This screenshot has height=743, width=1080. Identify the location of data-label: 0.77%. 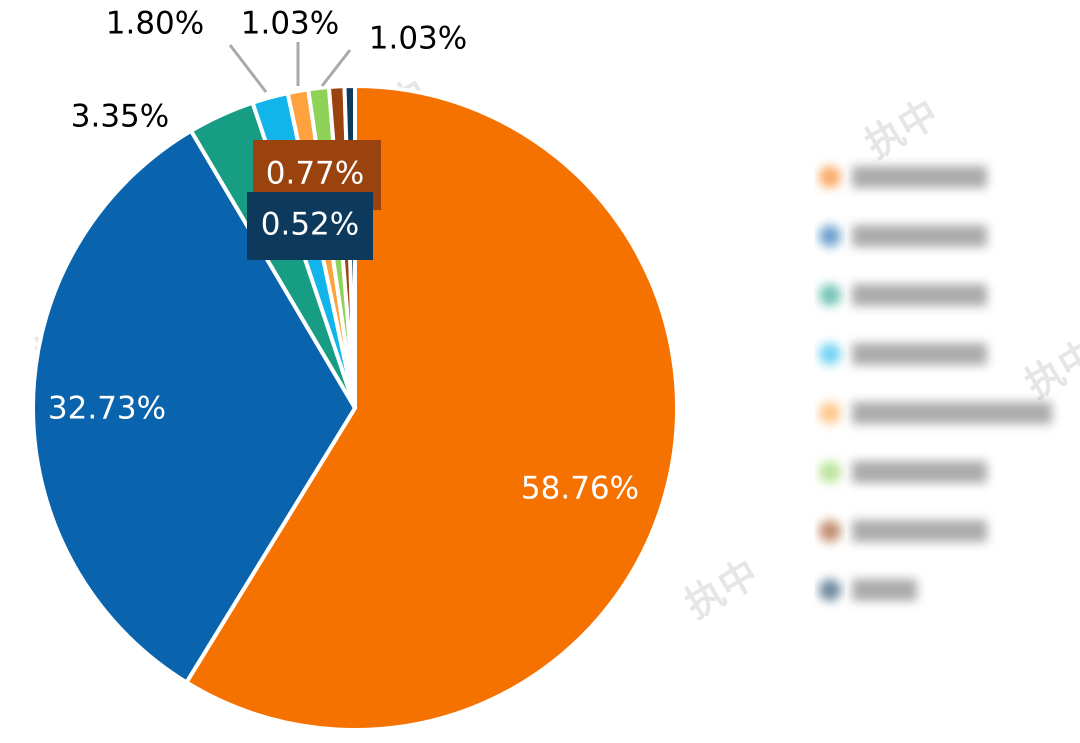
(315, 174).